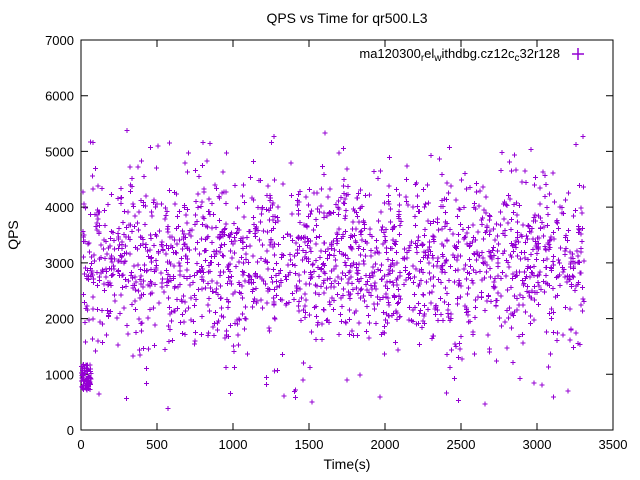 The height and width of the screenshot is (480, 640). I want to click on legend-label: ma120300relwithdbg.cz12cc32r128, so click(459, 55).